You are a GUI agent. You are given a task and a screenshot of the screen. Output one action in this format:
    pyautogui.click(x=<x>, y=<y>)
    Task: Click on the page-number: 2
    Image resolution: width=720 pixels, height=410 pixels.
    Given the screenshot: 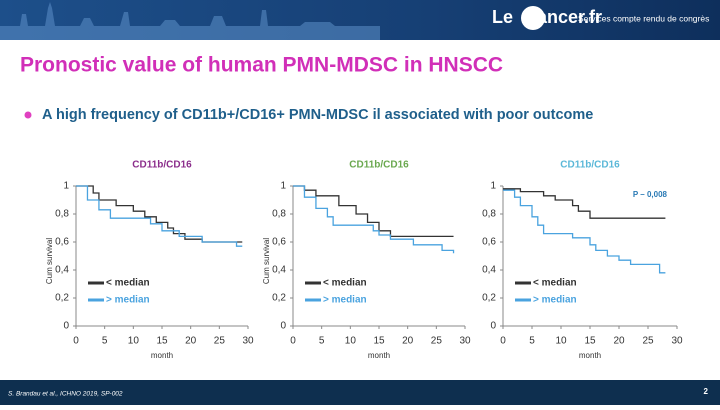 What is the action you would take?
    pyautogui.click(x=706, y=391)
    